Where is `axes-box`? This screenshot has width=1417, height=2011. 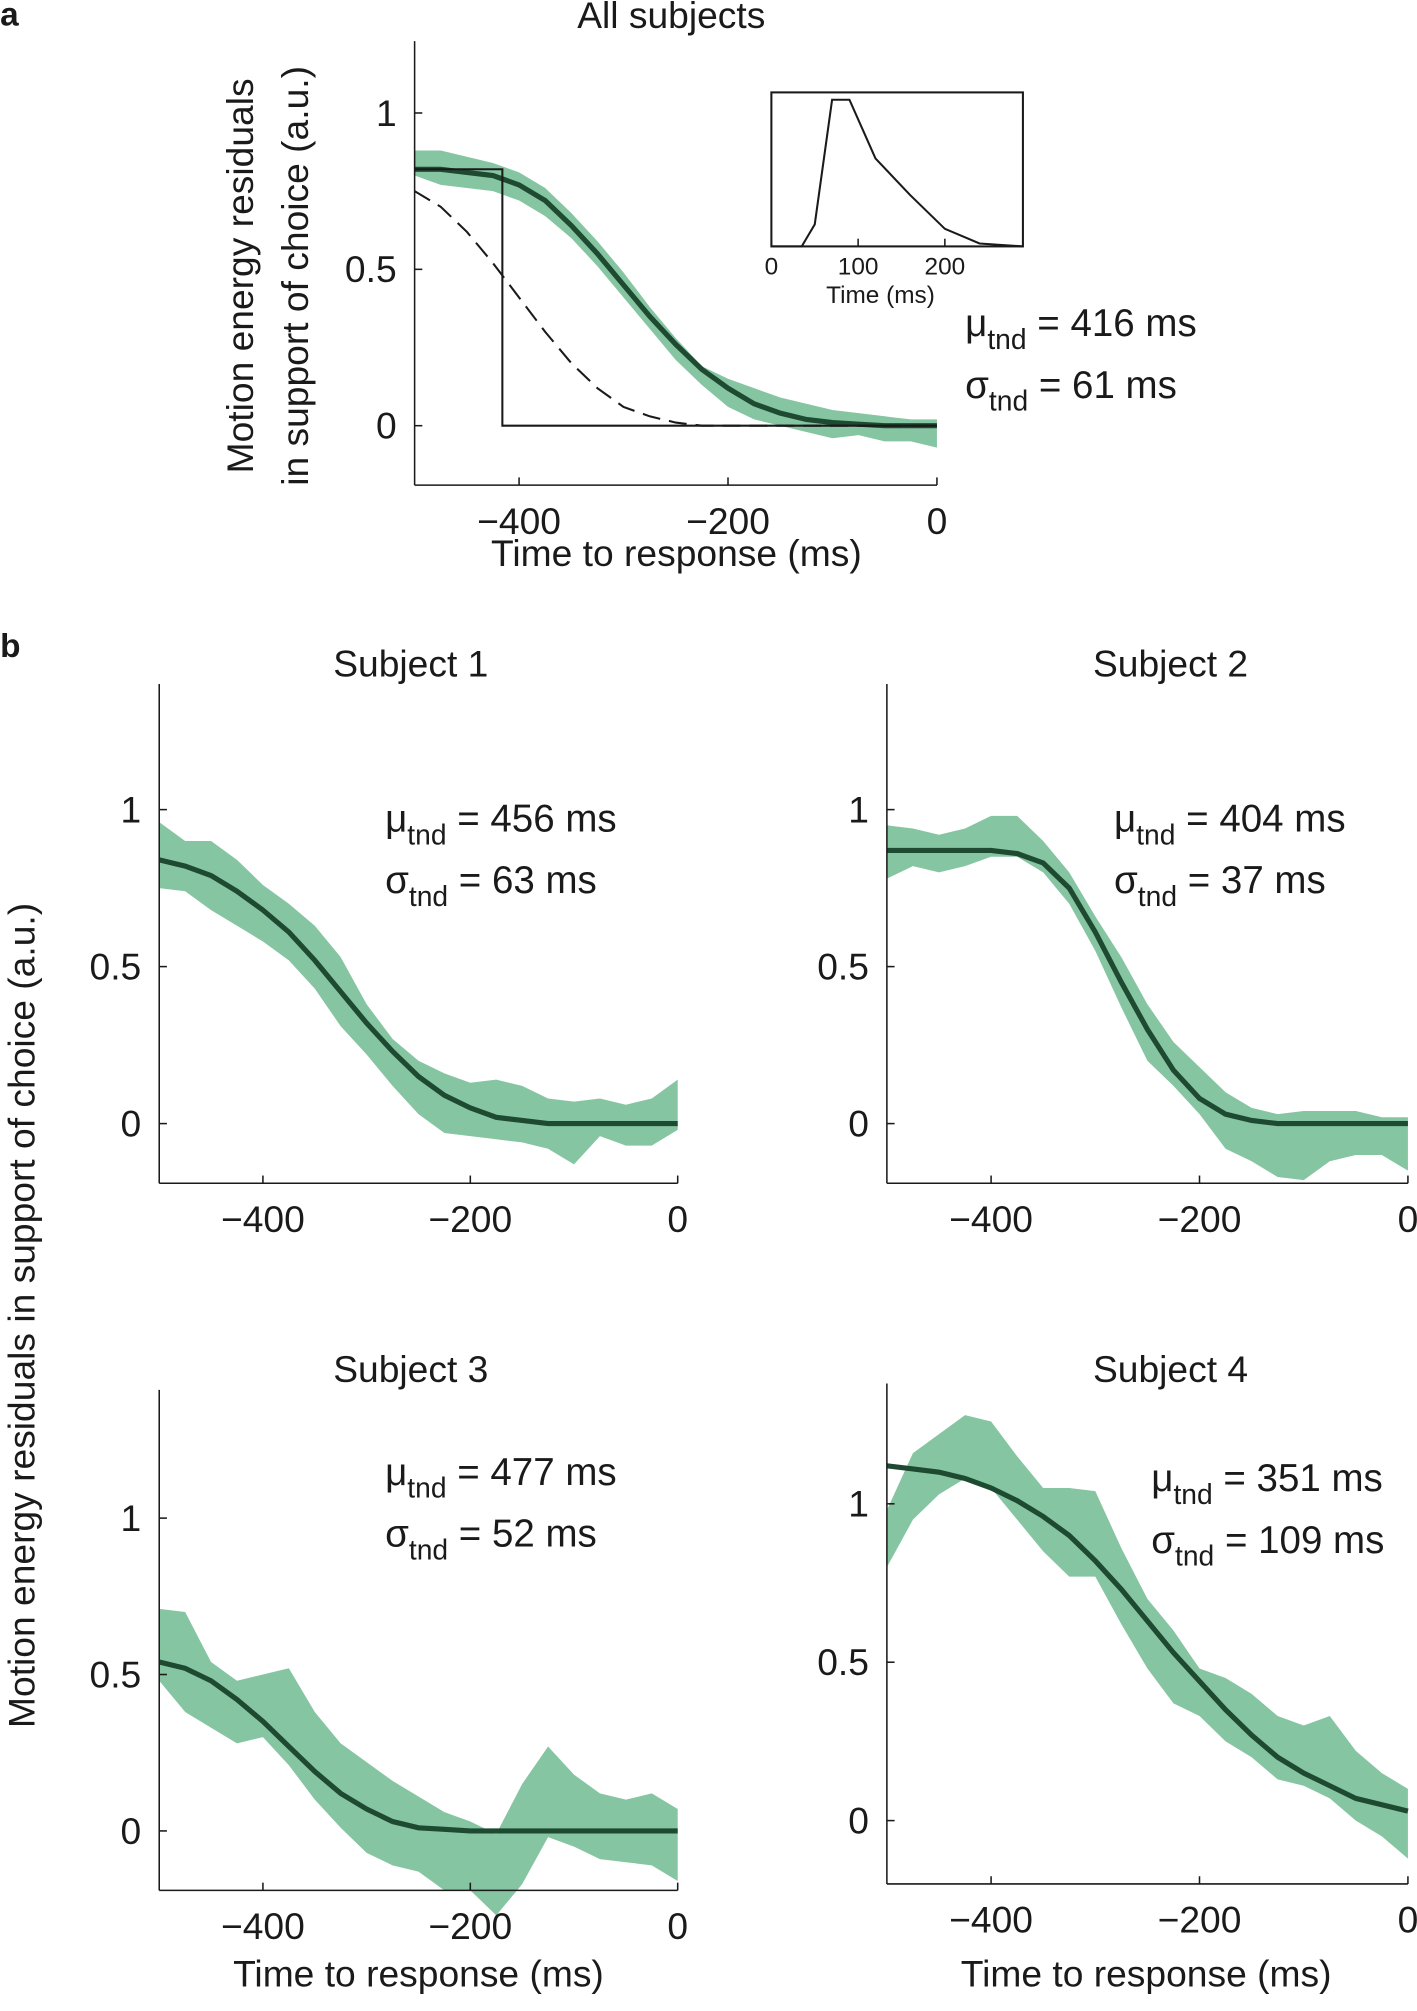
axes-box is located at coordinates (897, 169).